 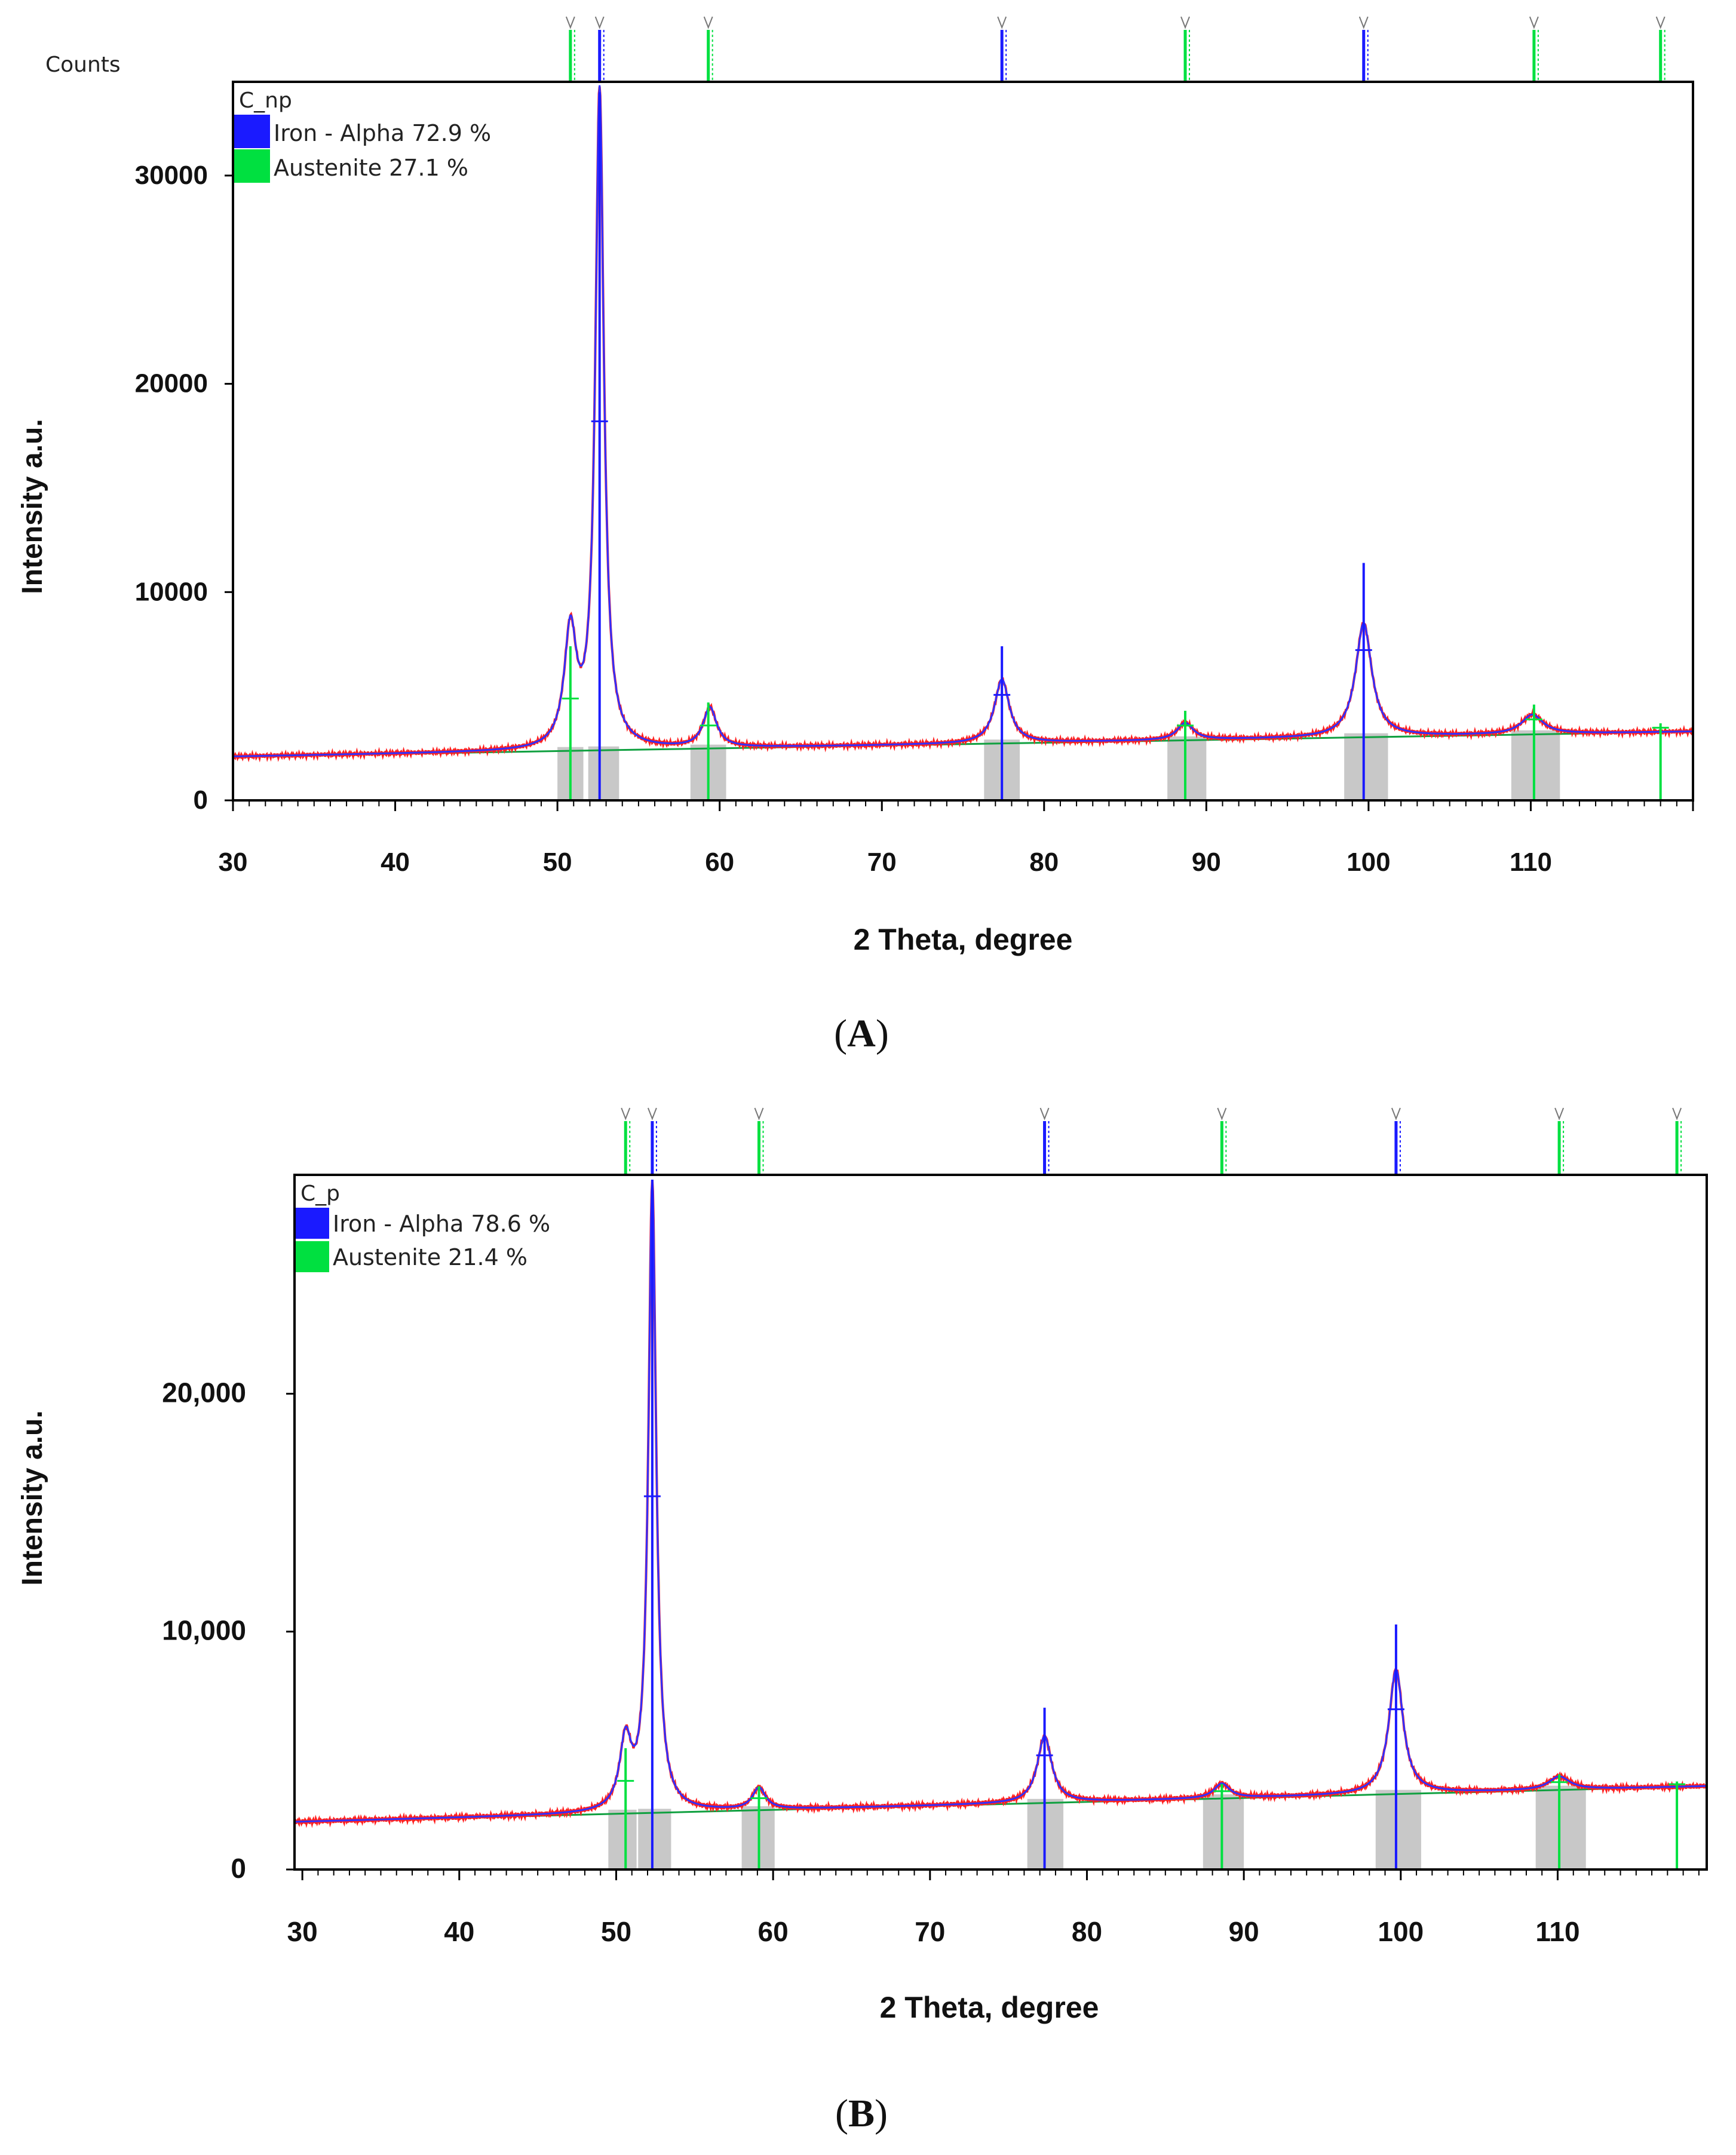 I want to click on panel-label-b: (B), so click(x=861, y=2113).